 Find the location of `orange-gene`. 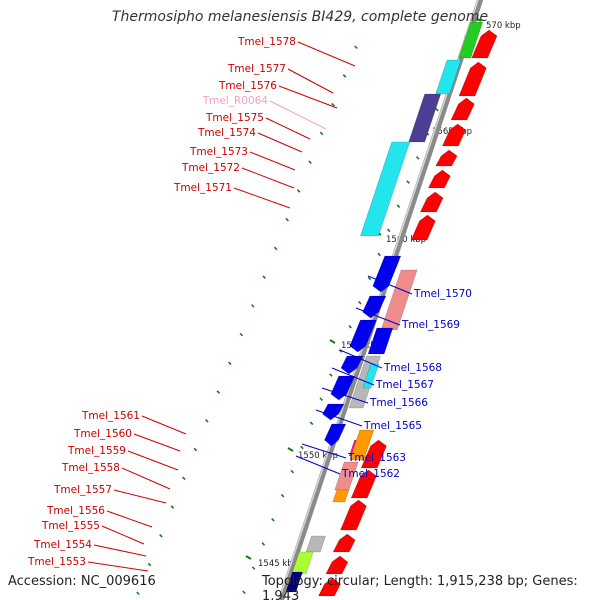

orange-gene is located at coordinates (341, 496).